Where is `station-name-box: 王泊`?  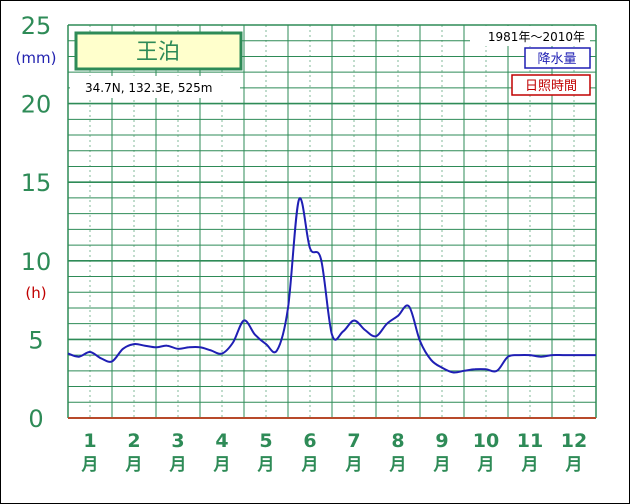
station-name-box: 王泊 is located at coordinates (158, 51).